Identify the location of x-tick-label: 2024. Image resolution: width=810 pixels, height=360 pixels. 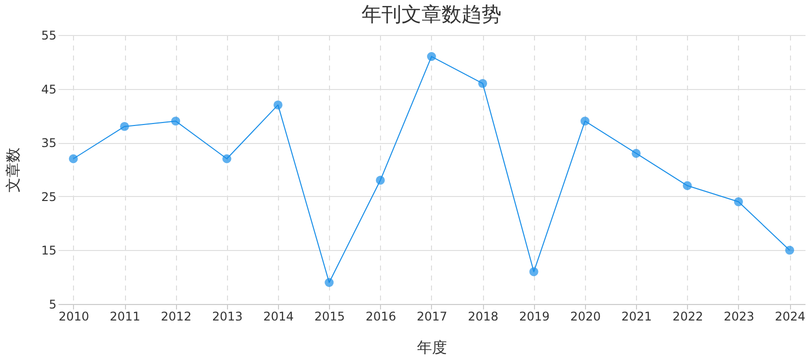
(790, 317).